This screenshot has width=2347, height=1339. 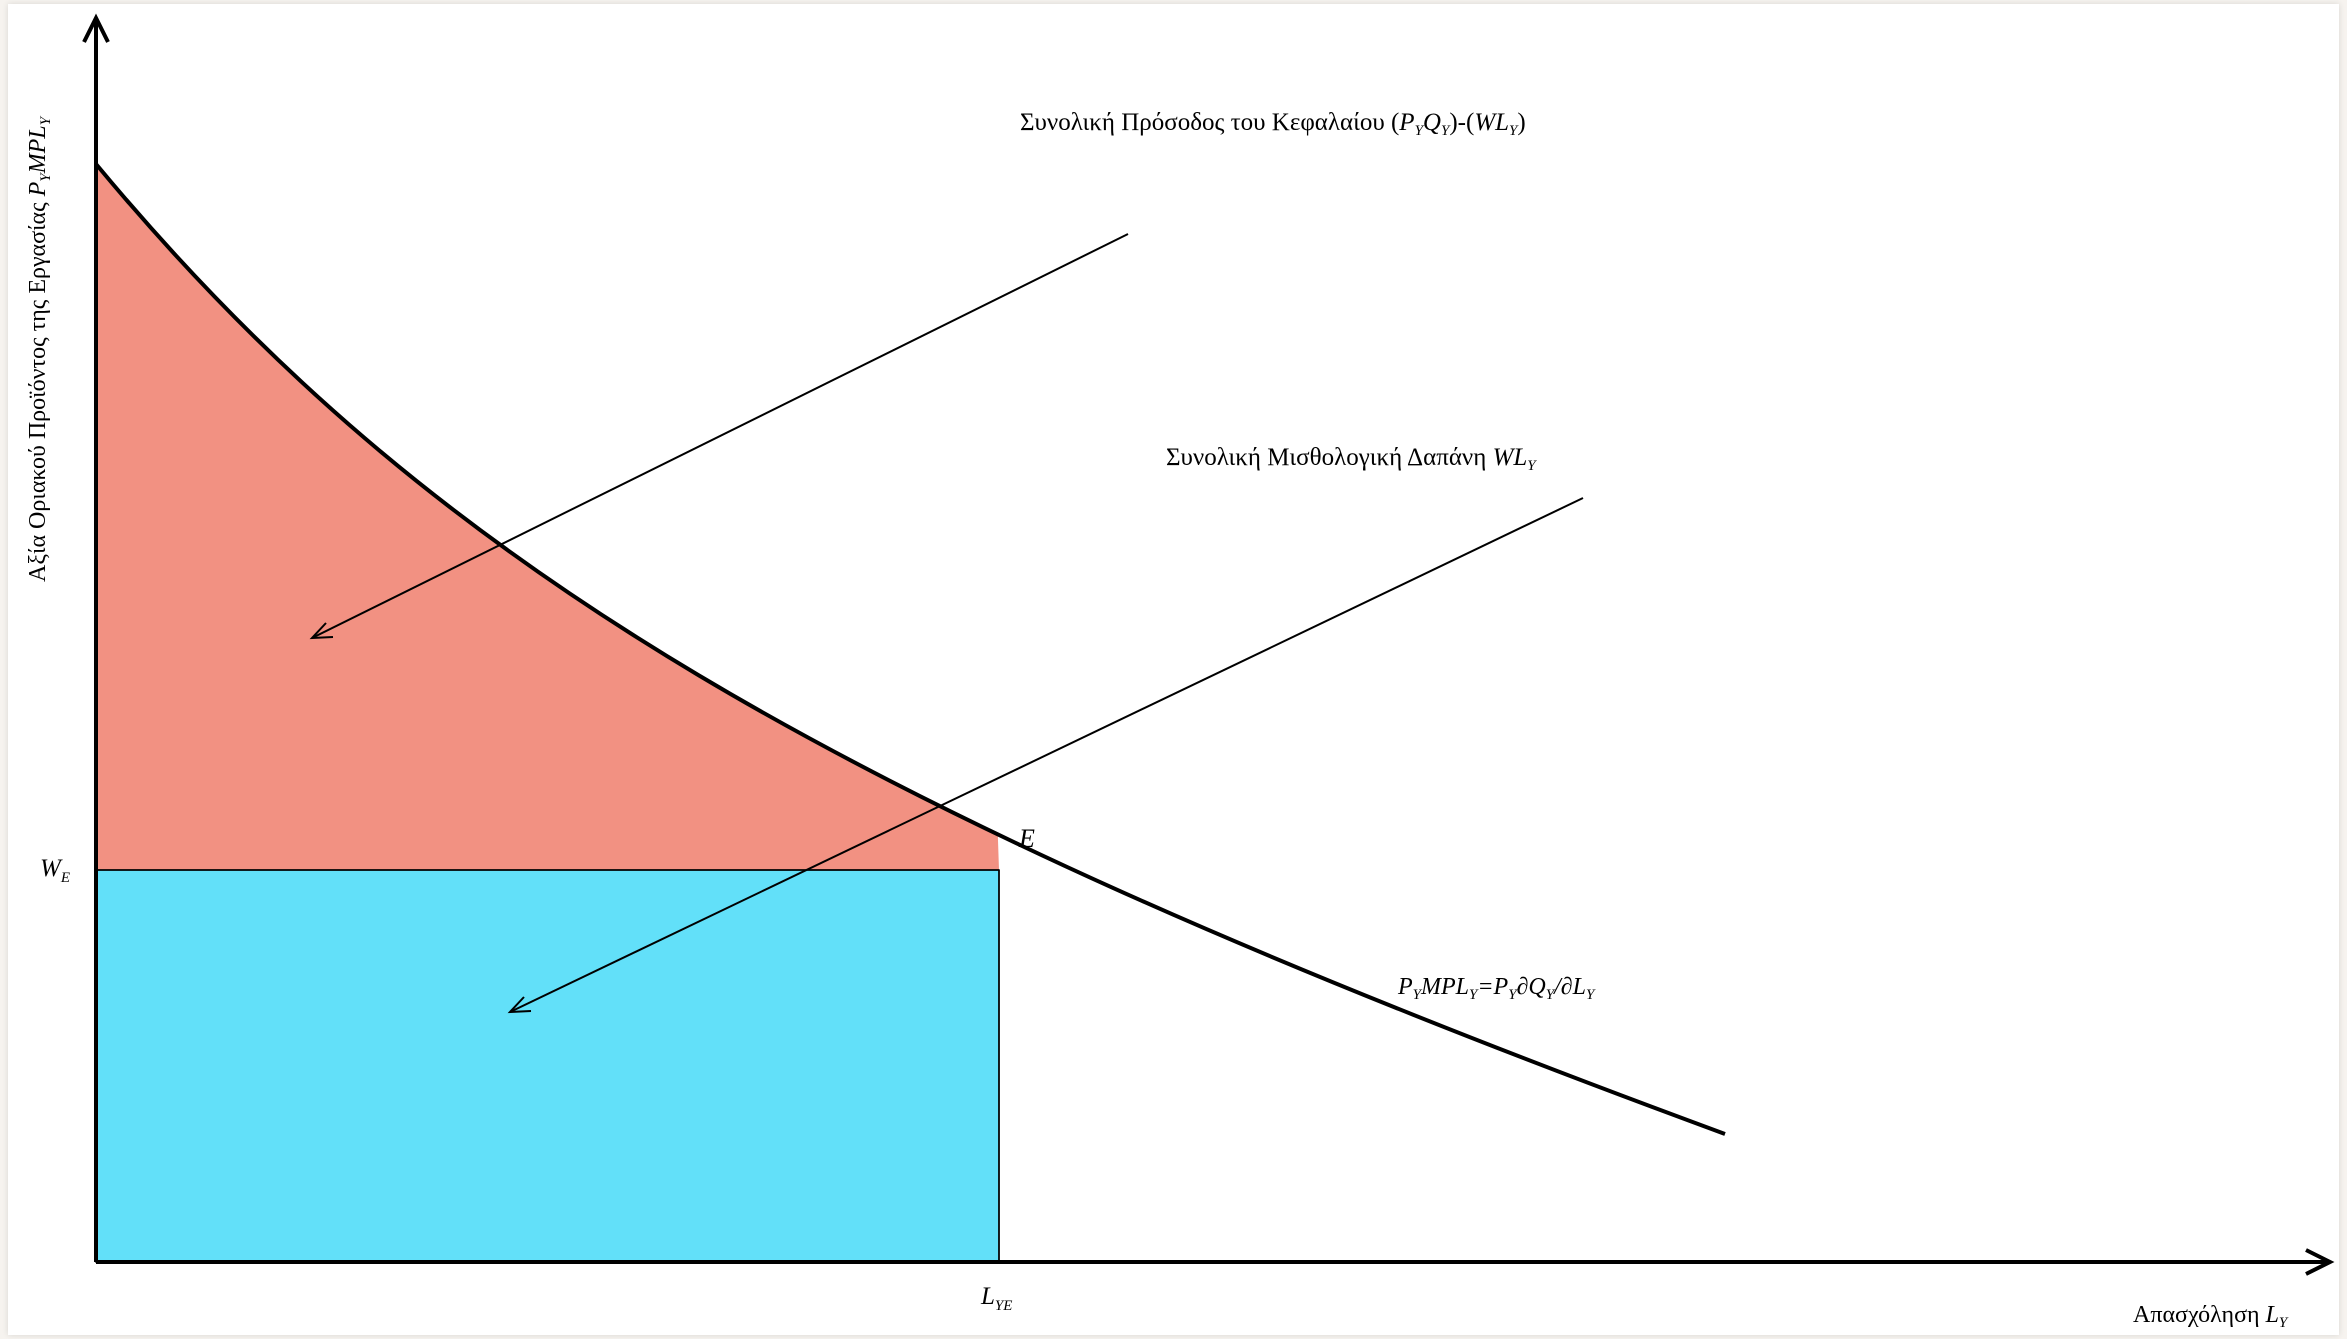 I want to click on equilibrium-point-label: E, so click(x=1026, y=838).